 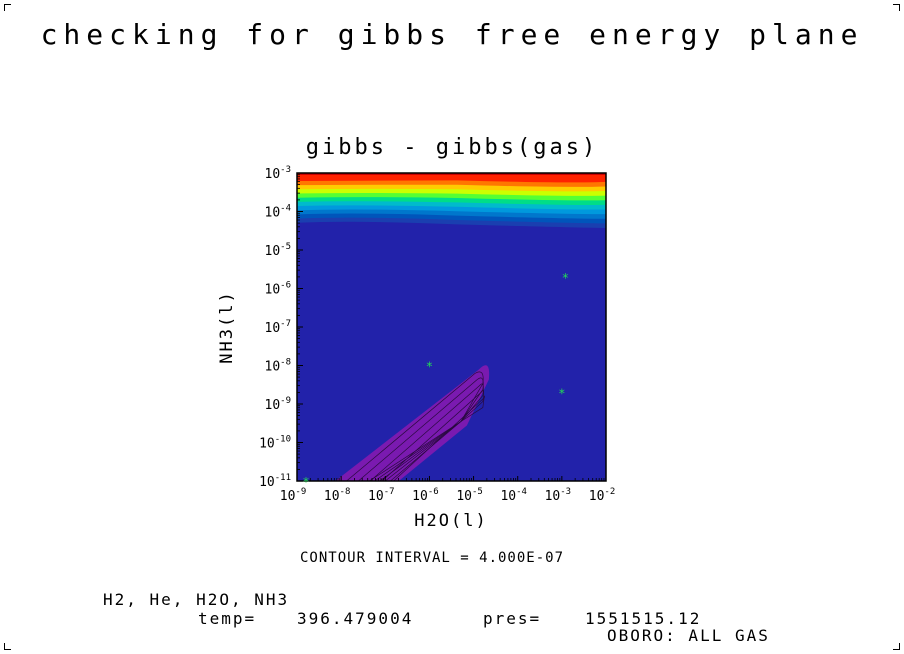 I want to click on temp-value: 396.479004, so click(x=355, y=618).